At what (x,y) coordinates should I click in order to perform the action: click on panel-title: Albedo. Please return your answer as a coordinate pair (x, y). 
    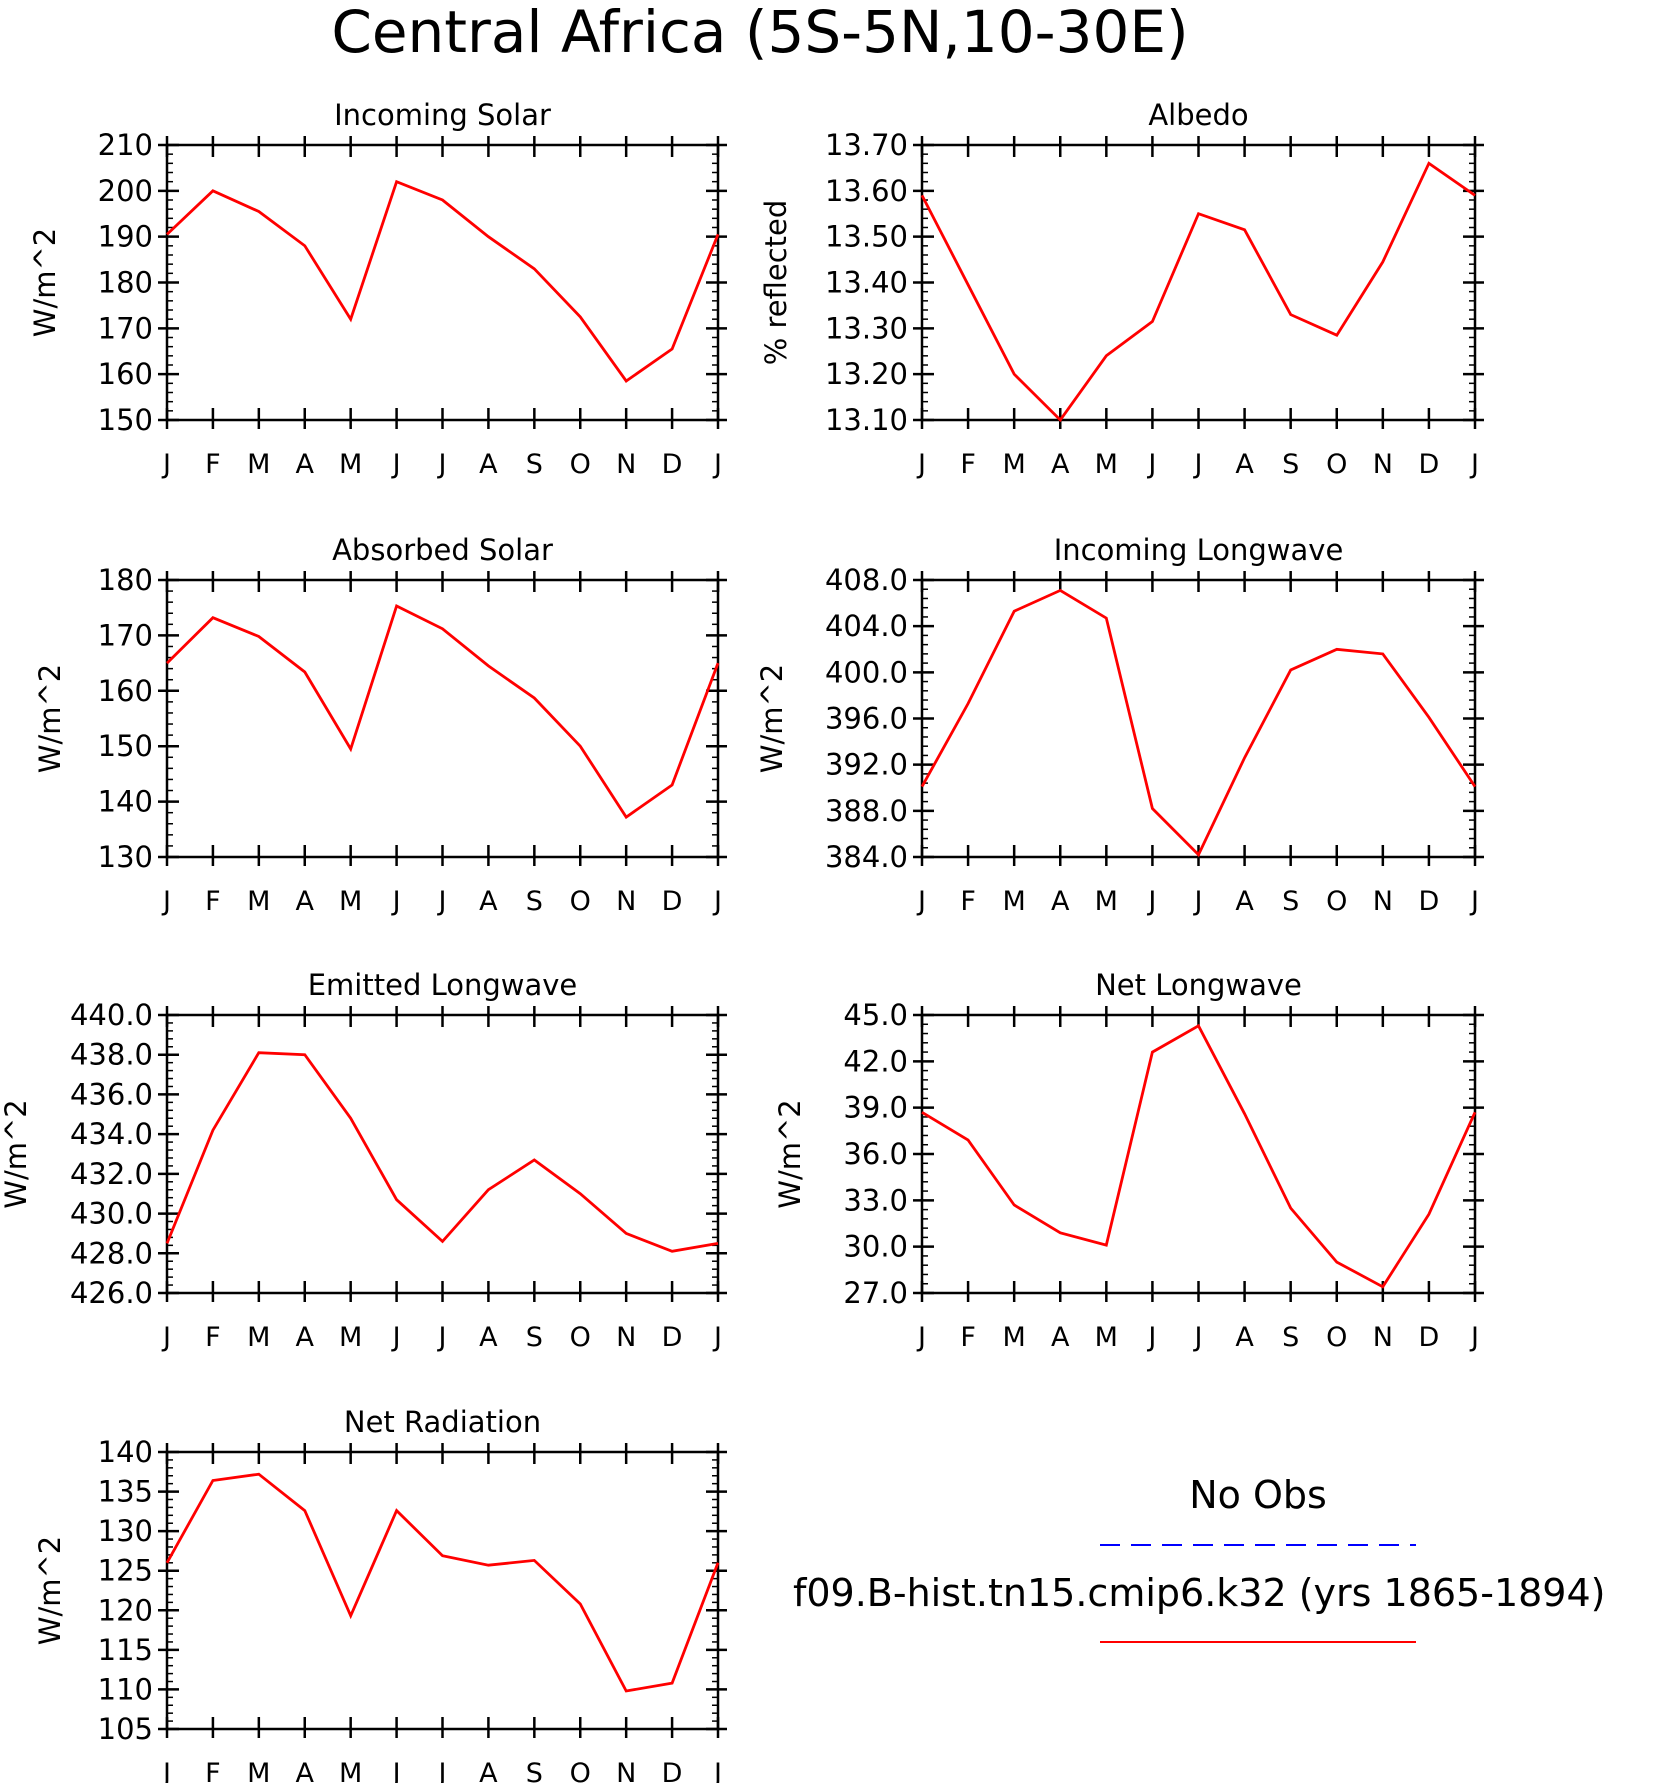
    Looking at the image, I should click on (1198, 115).